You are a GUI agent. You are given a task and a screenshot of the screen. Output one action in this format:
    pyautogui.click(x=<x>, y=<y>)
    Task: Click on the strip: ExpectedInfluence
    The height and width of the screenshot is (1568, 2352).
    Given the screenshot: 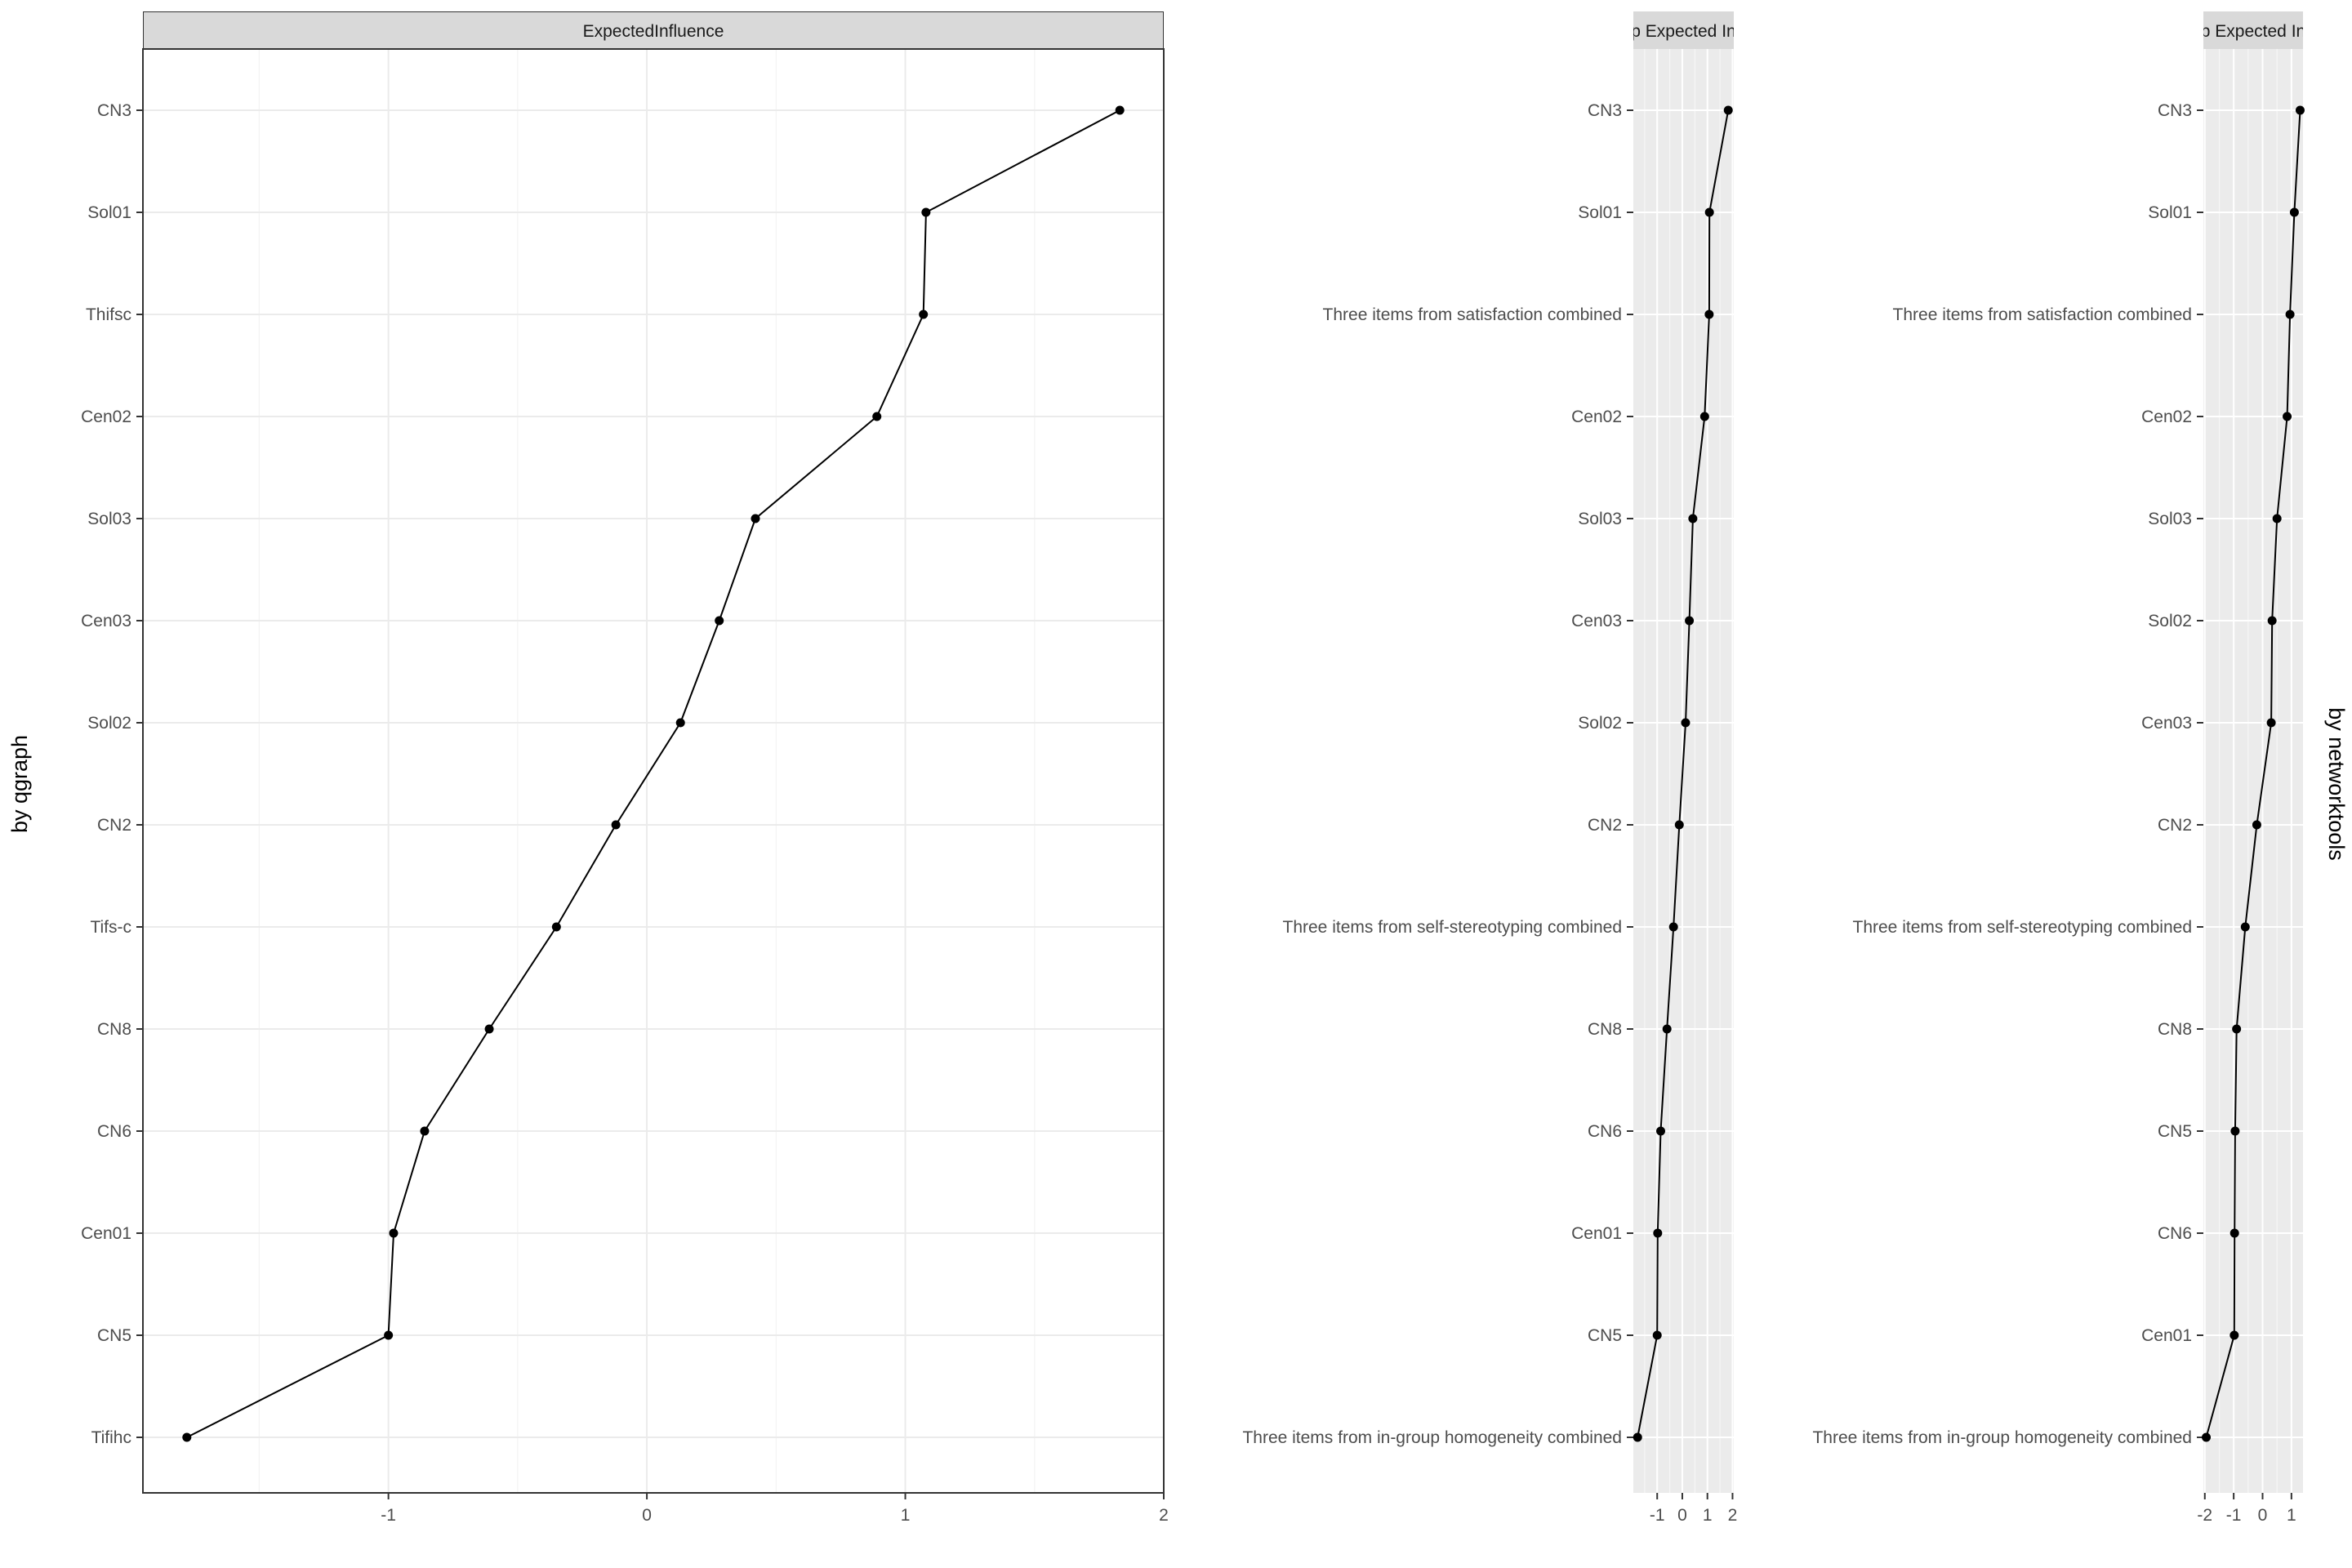 What is the action you would take?
    pyautogui.click(x=653, y=30)
    